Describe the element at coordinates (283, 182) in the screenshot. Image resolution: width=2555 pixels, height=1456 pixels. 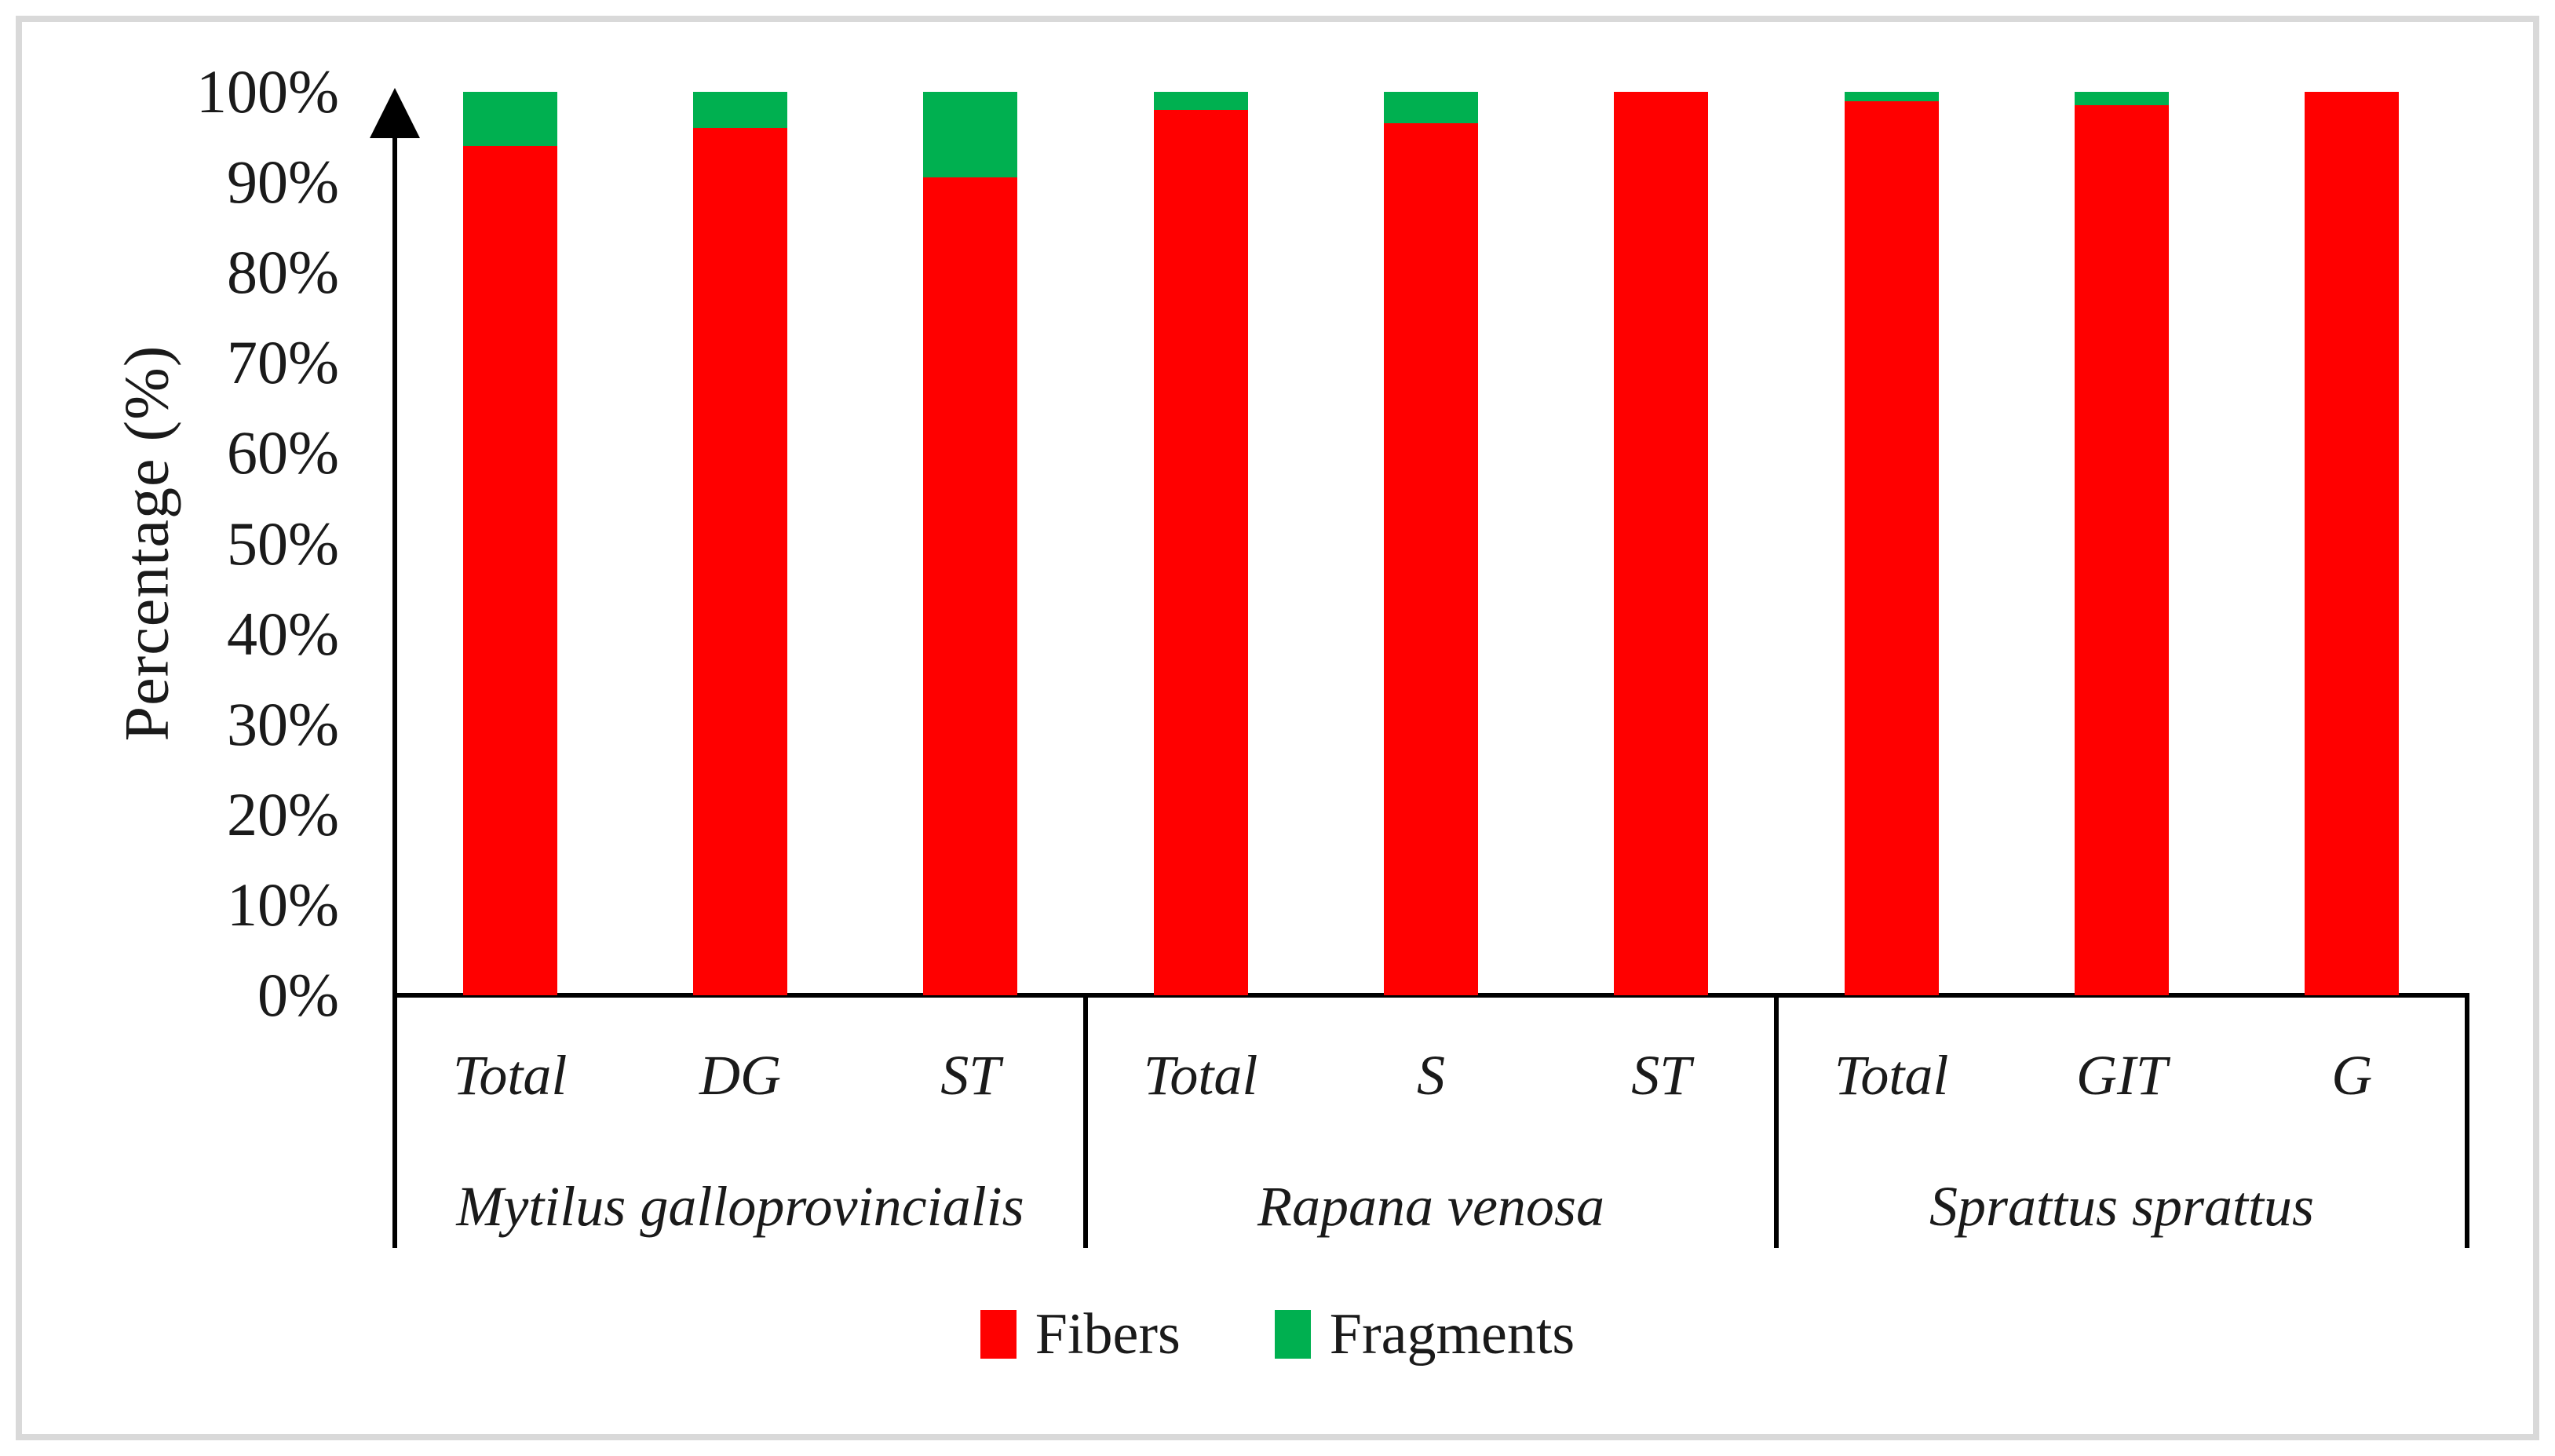
I see `y-tick-label: 90%` at that location.